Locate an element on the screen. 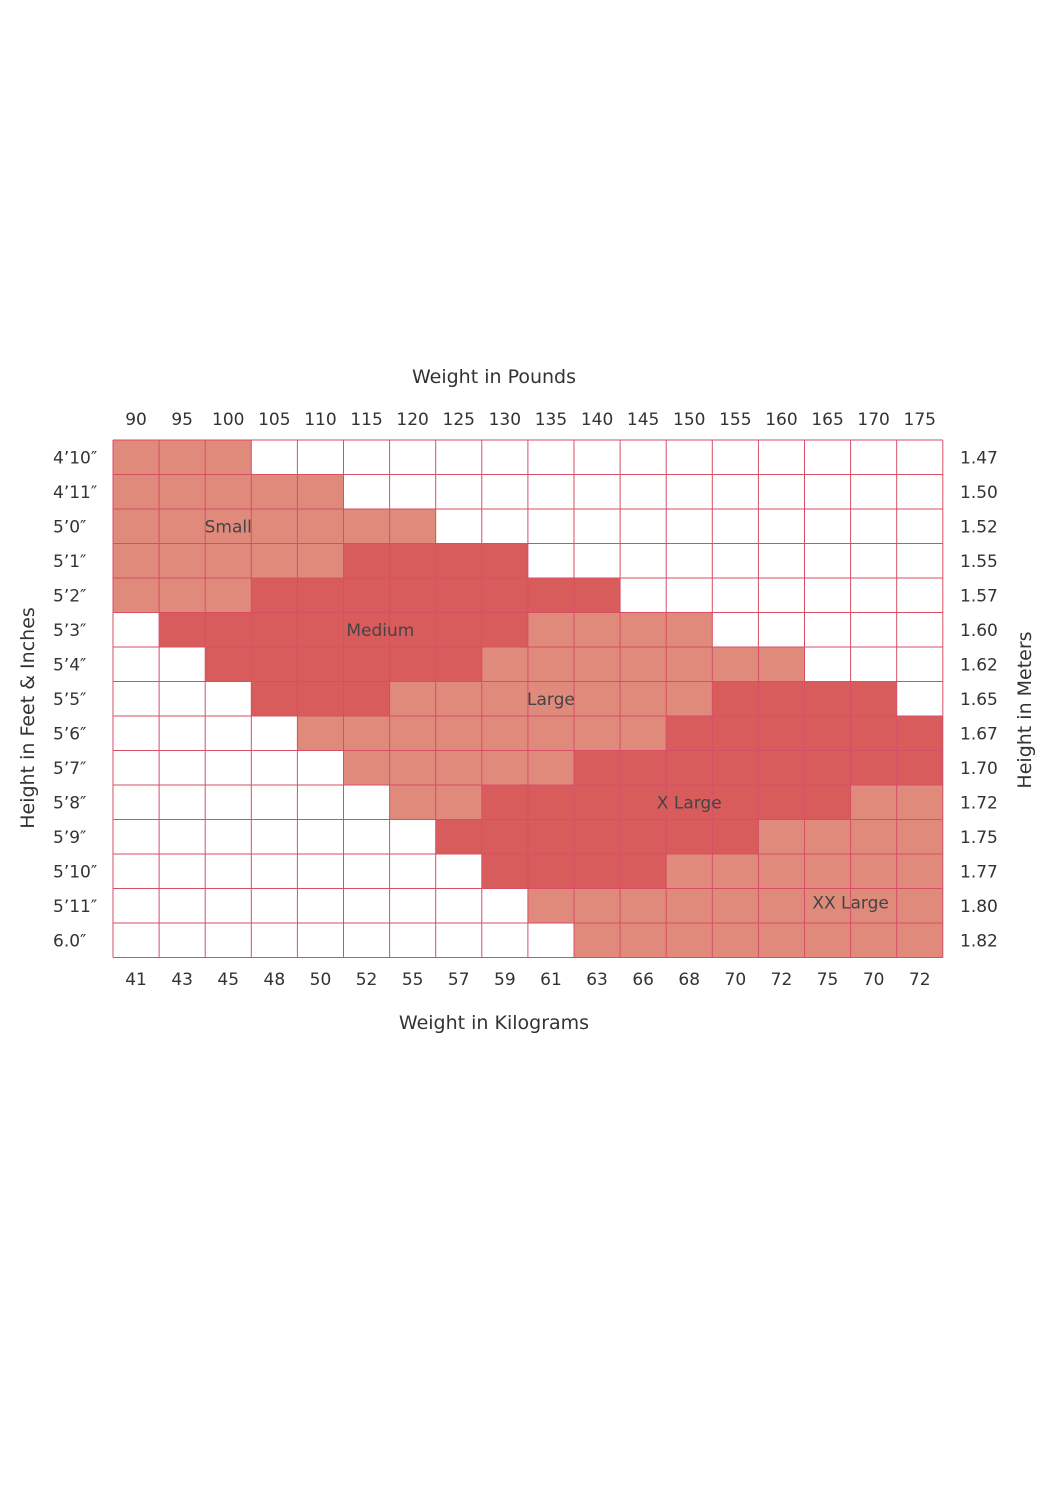 The height and width of the screenshot is (1500, 1050). pound-tick-label: 145 is located at coordinates (643, 420).